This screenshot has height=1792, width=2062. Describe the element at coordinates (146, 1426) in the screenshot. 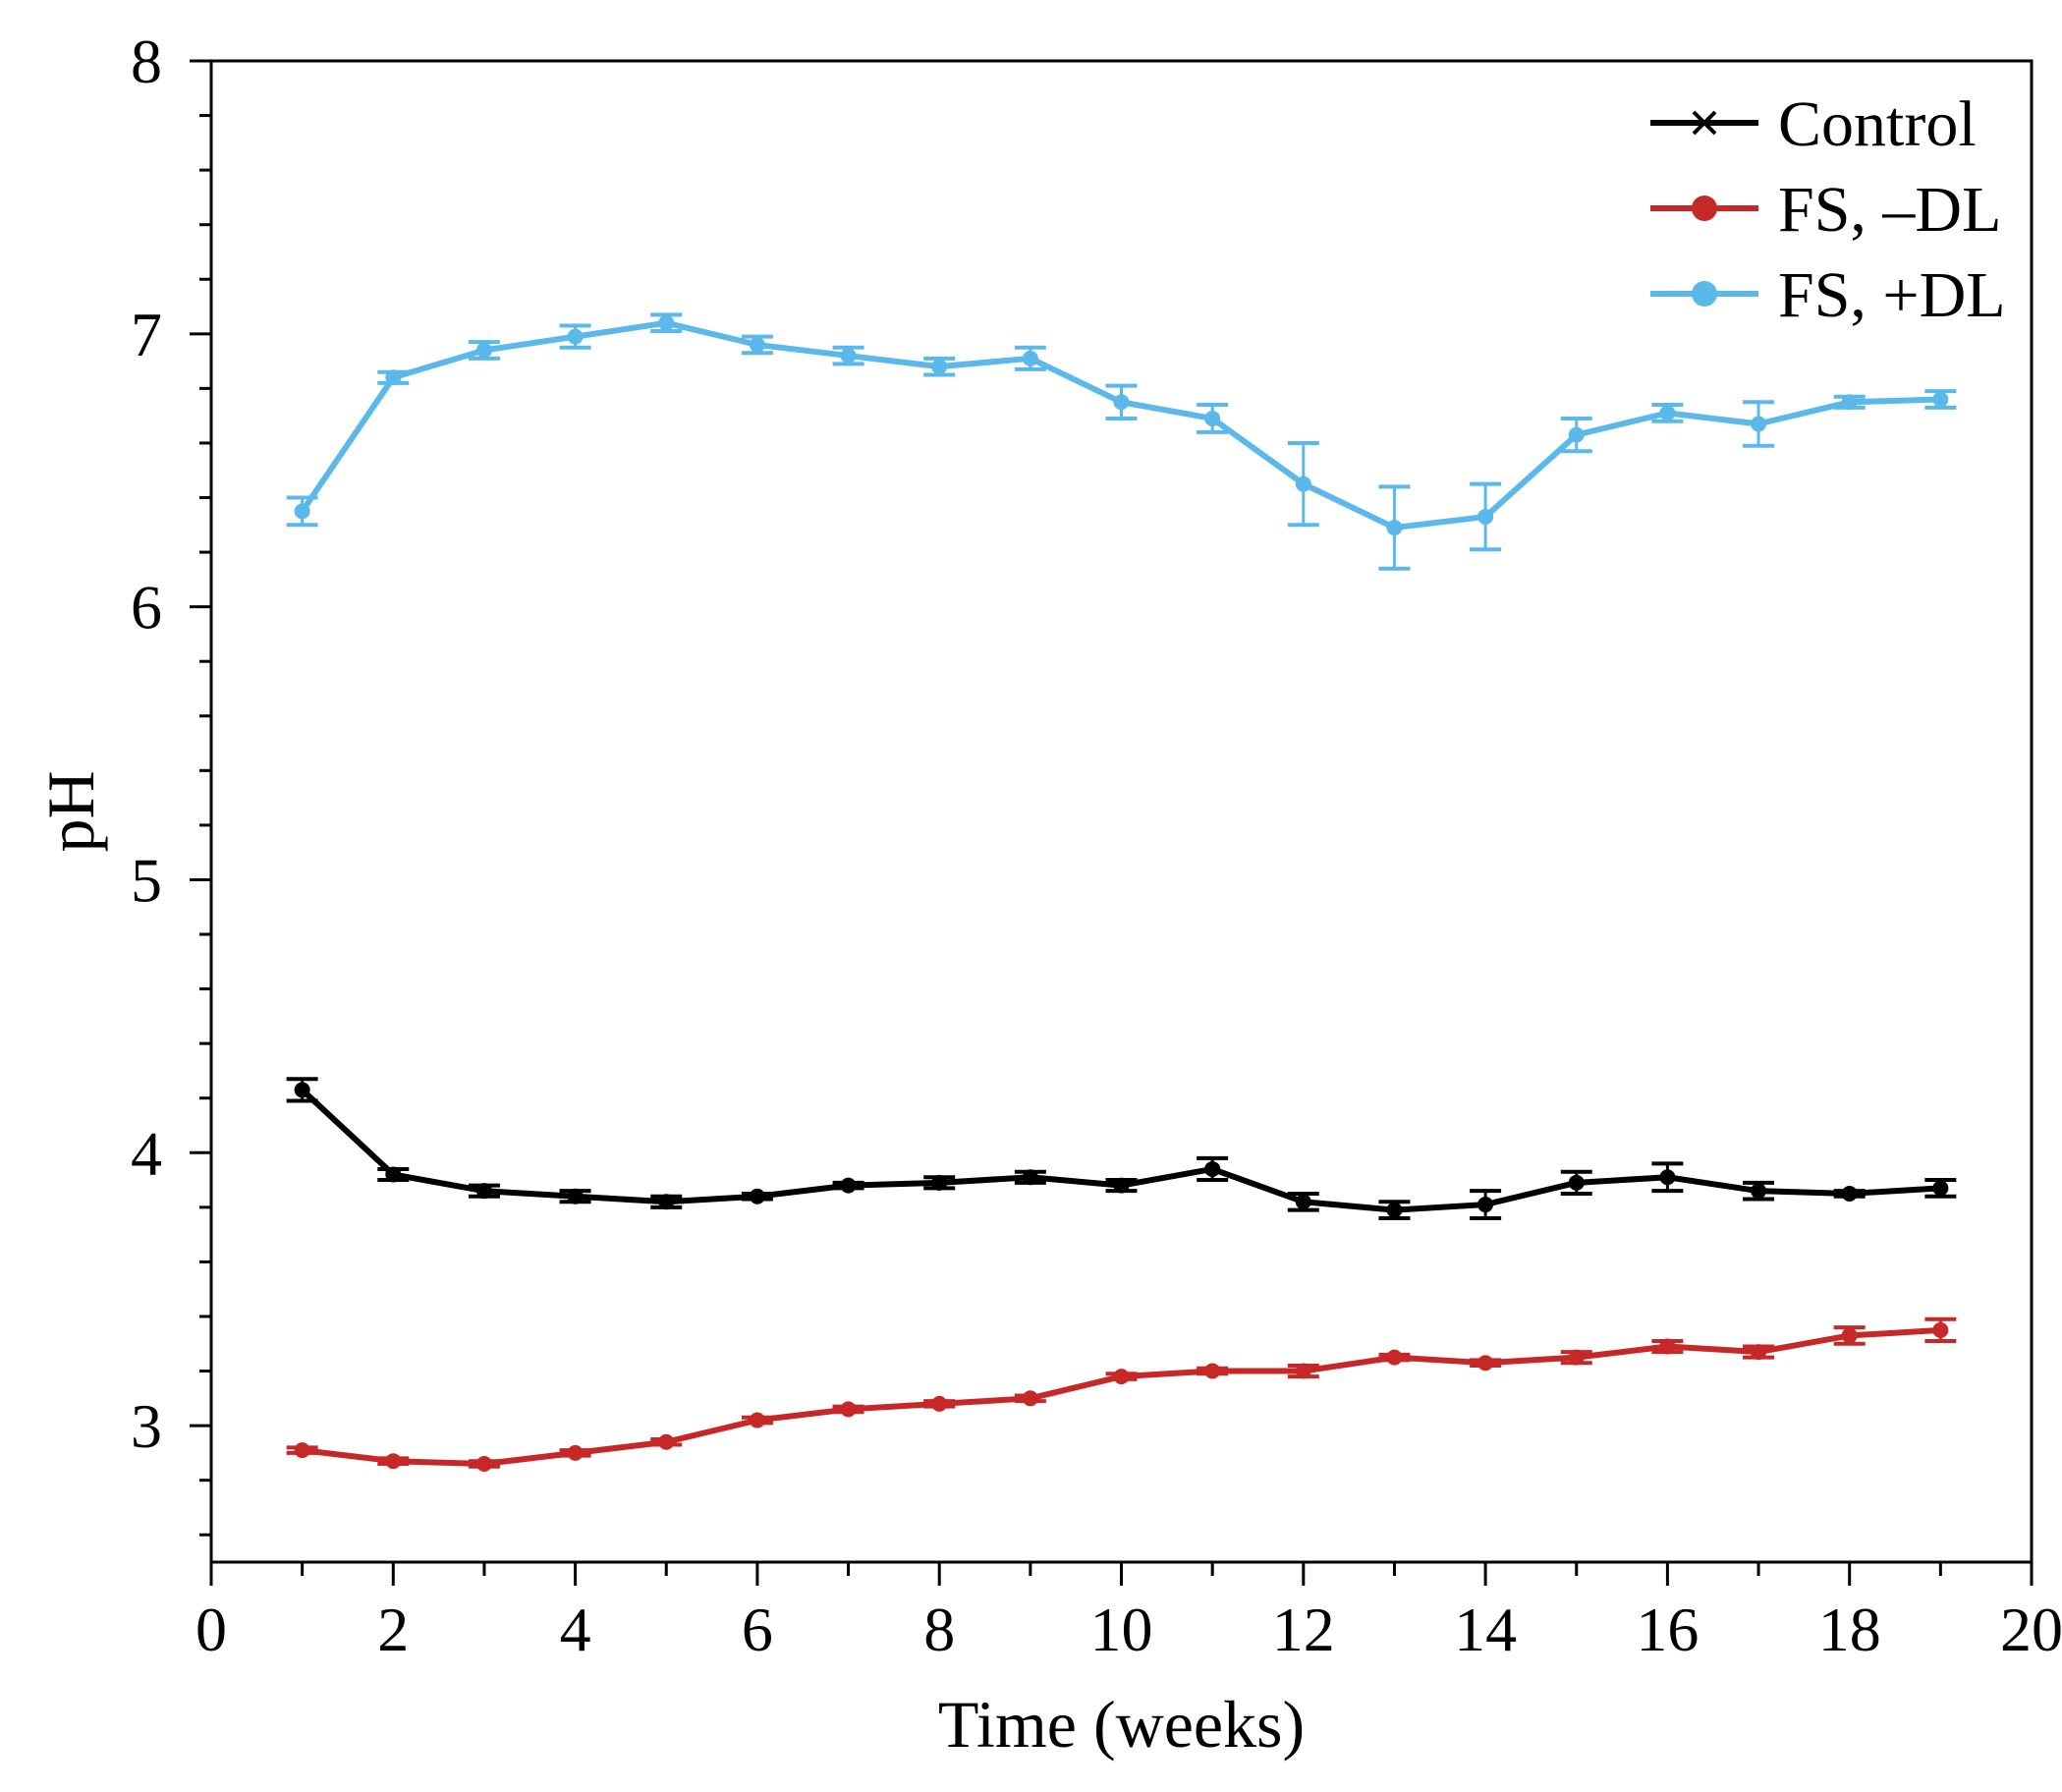

I see `y-tick-label: 3` at that location.